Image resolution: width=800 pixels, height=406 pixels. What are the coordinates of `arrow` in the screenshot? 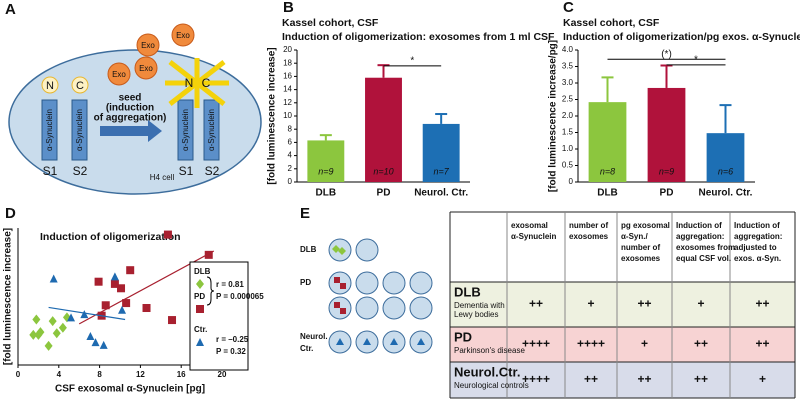 It's located at (131, 131).